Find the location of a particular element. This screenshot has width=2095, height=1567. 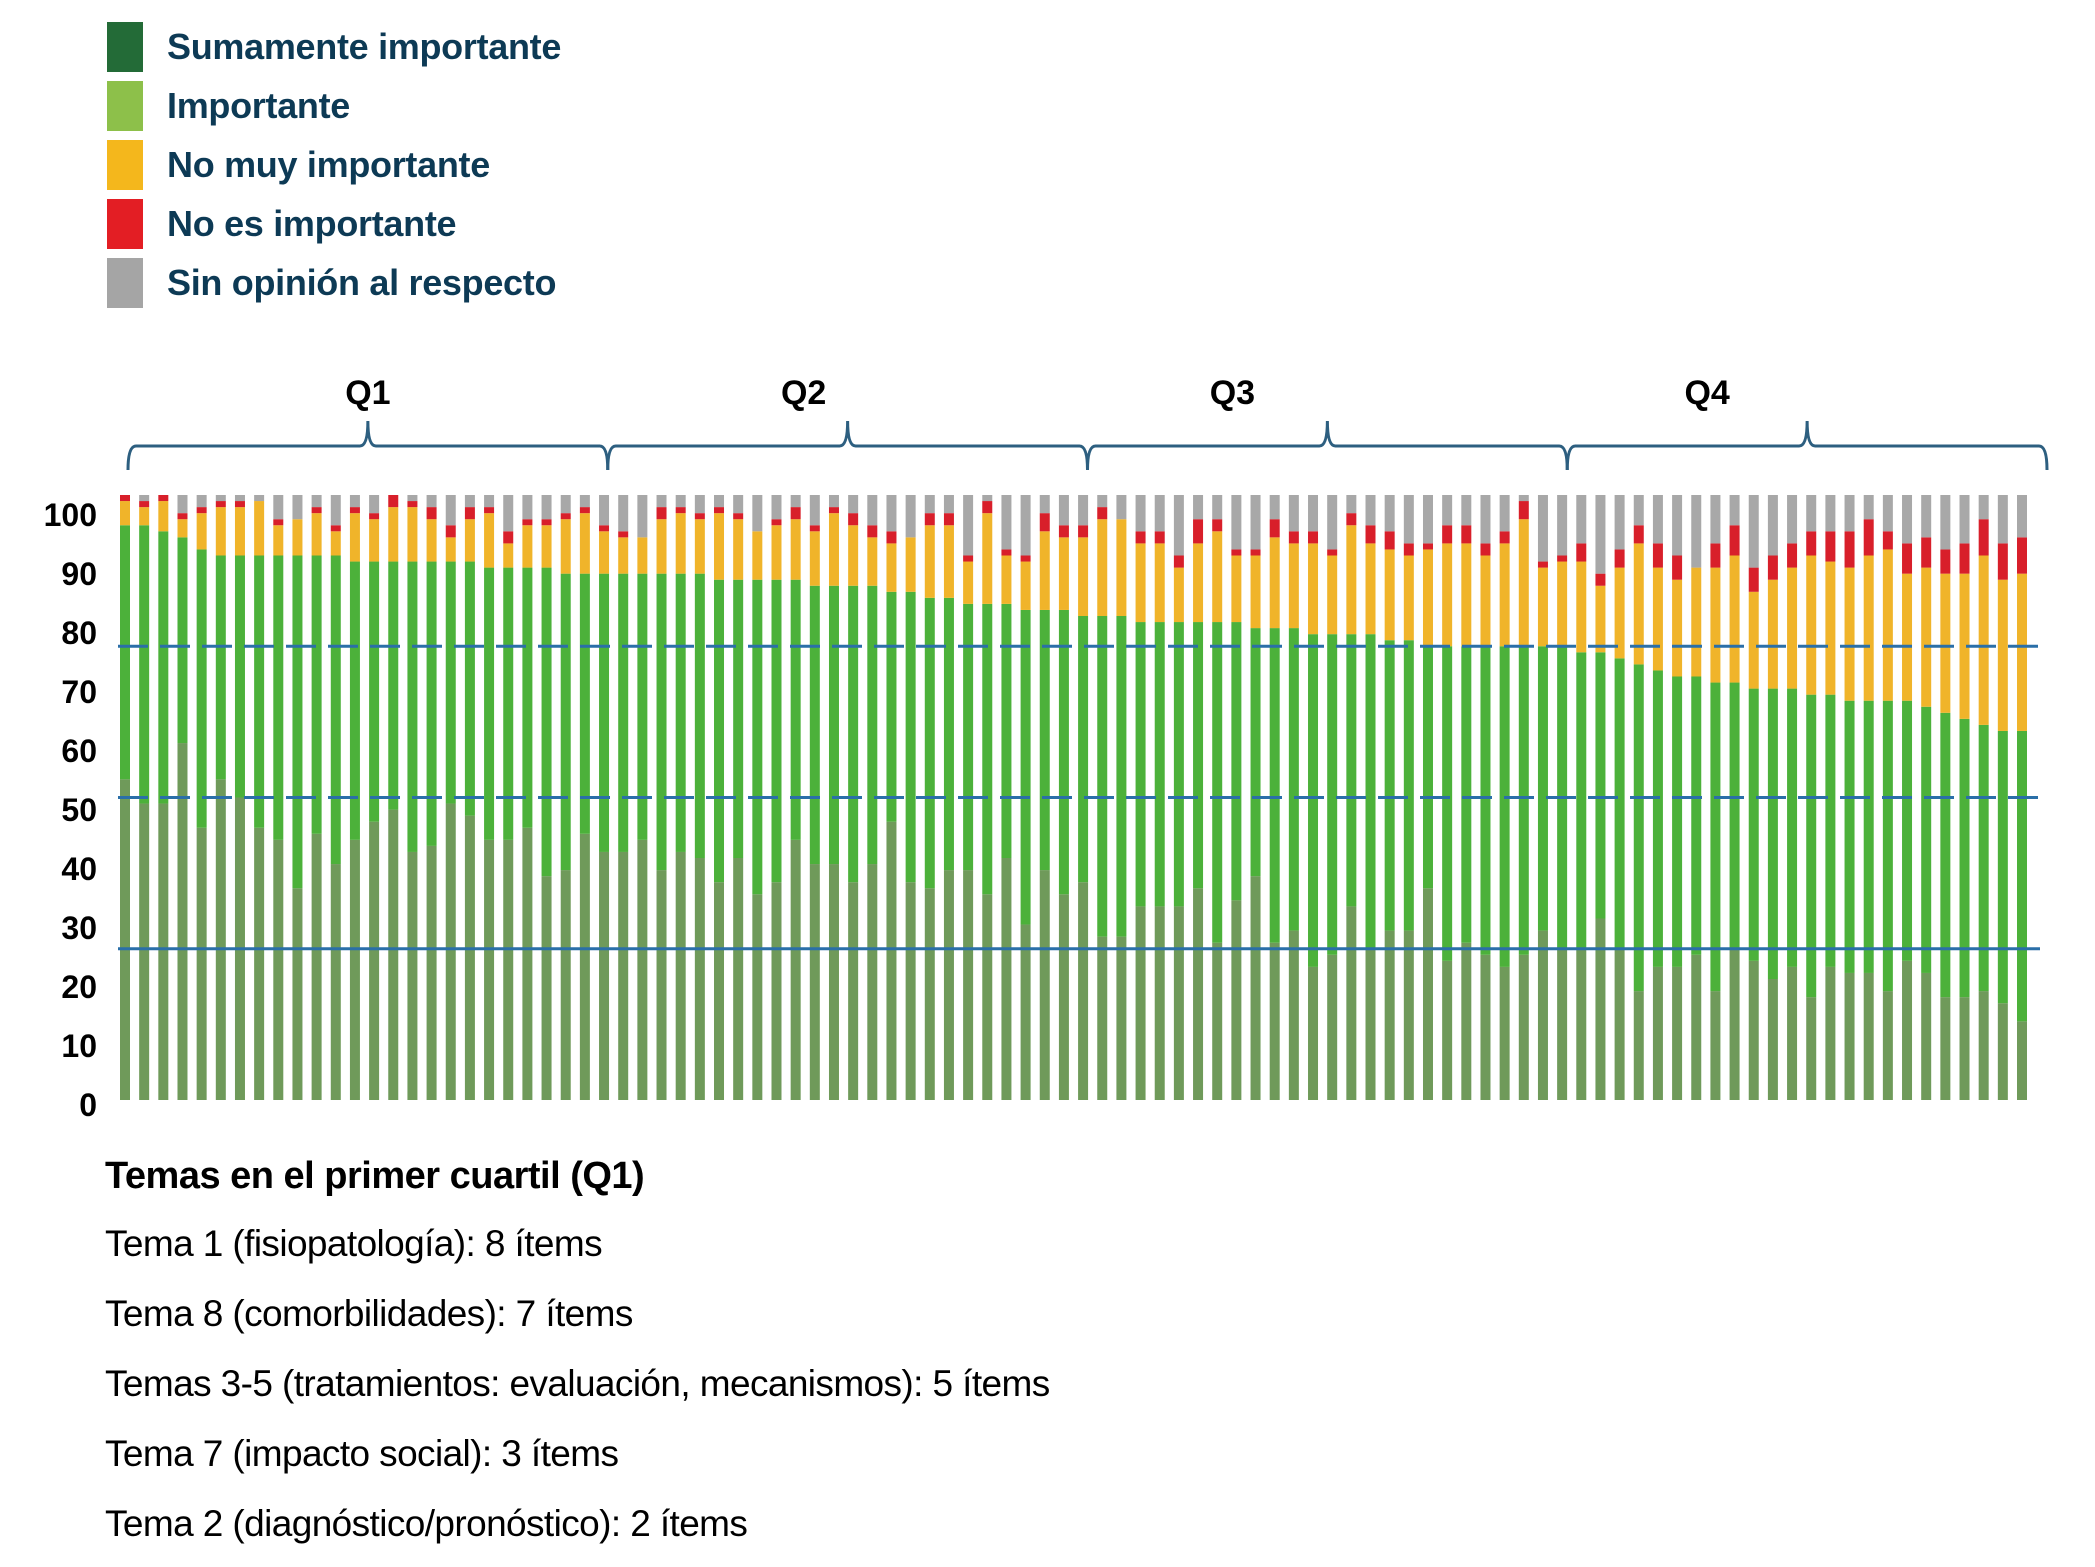

note-item: Tema 1 (fisiopatología): 8 ítems is located at coordinates (354, 1243).